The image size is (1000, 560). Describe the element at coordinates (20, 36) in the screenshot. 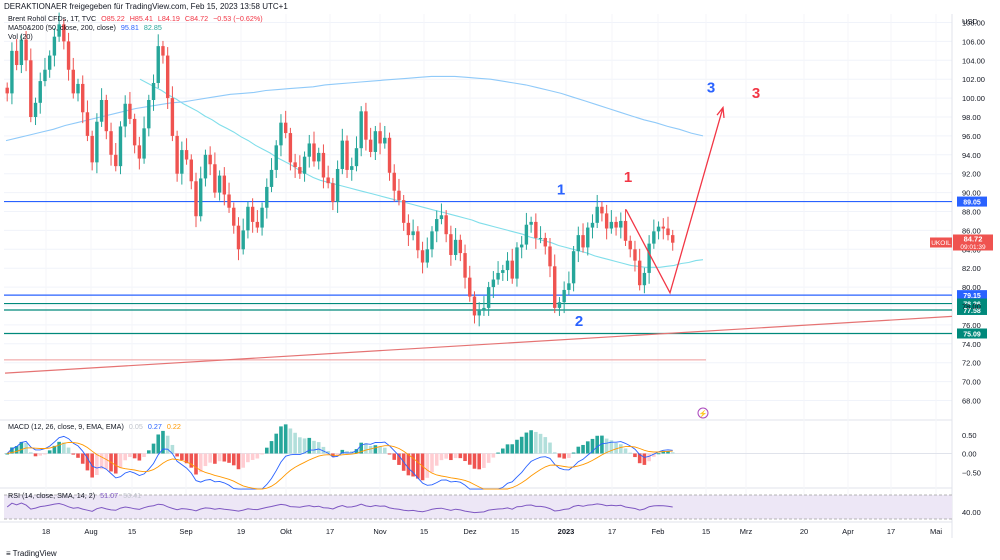

I see `vol-label: Vol (20)` at that location.